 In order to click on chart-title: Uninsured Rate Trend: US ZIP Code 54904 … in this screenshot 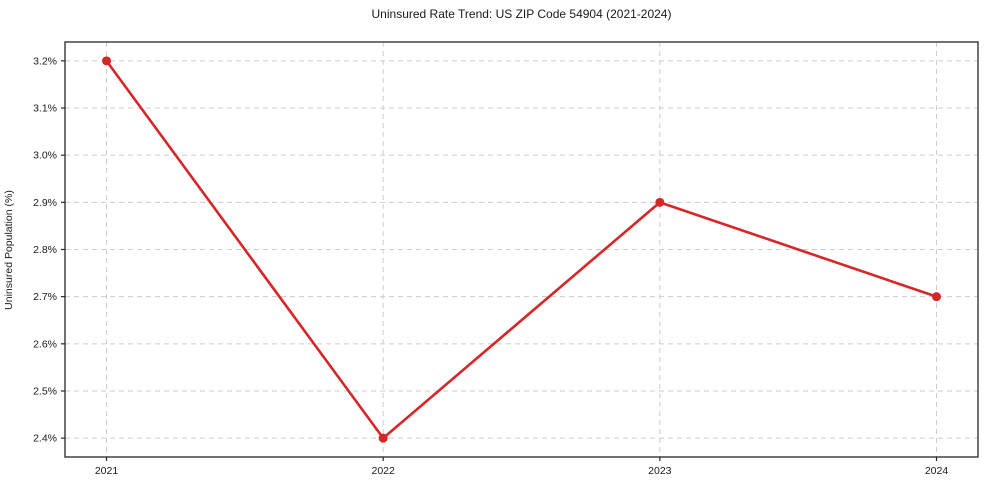, I will do `click(521, 14)`.